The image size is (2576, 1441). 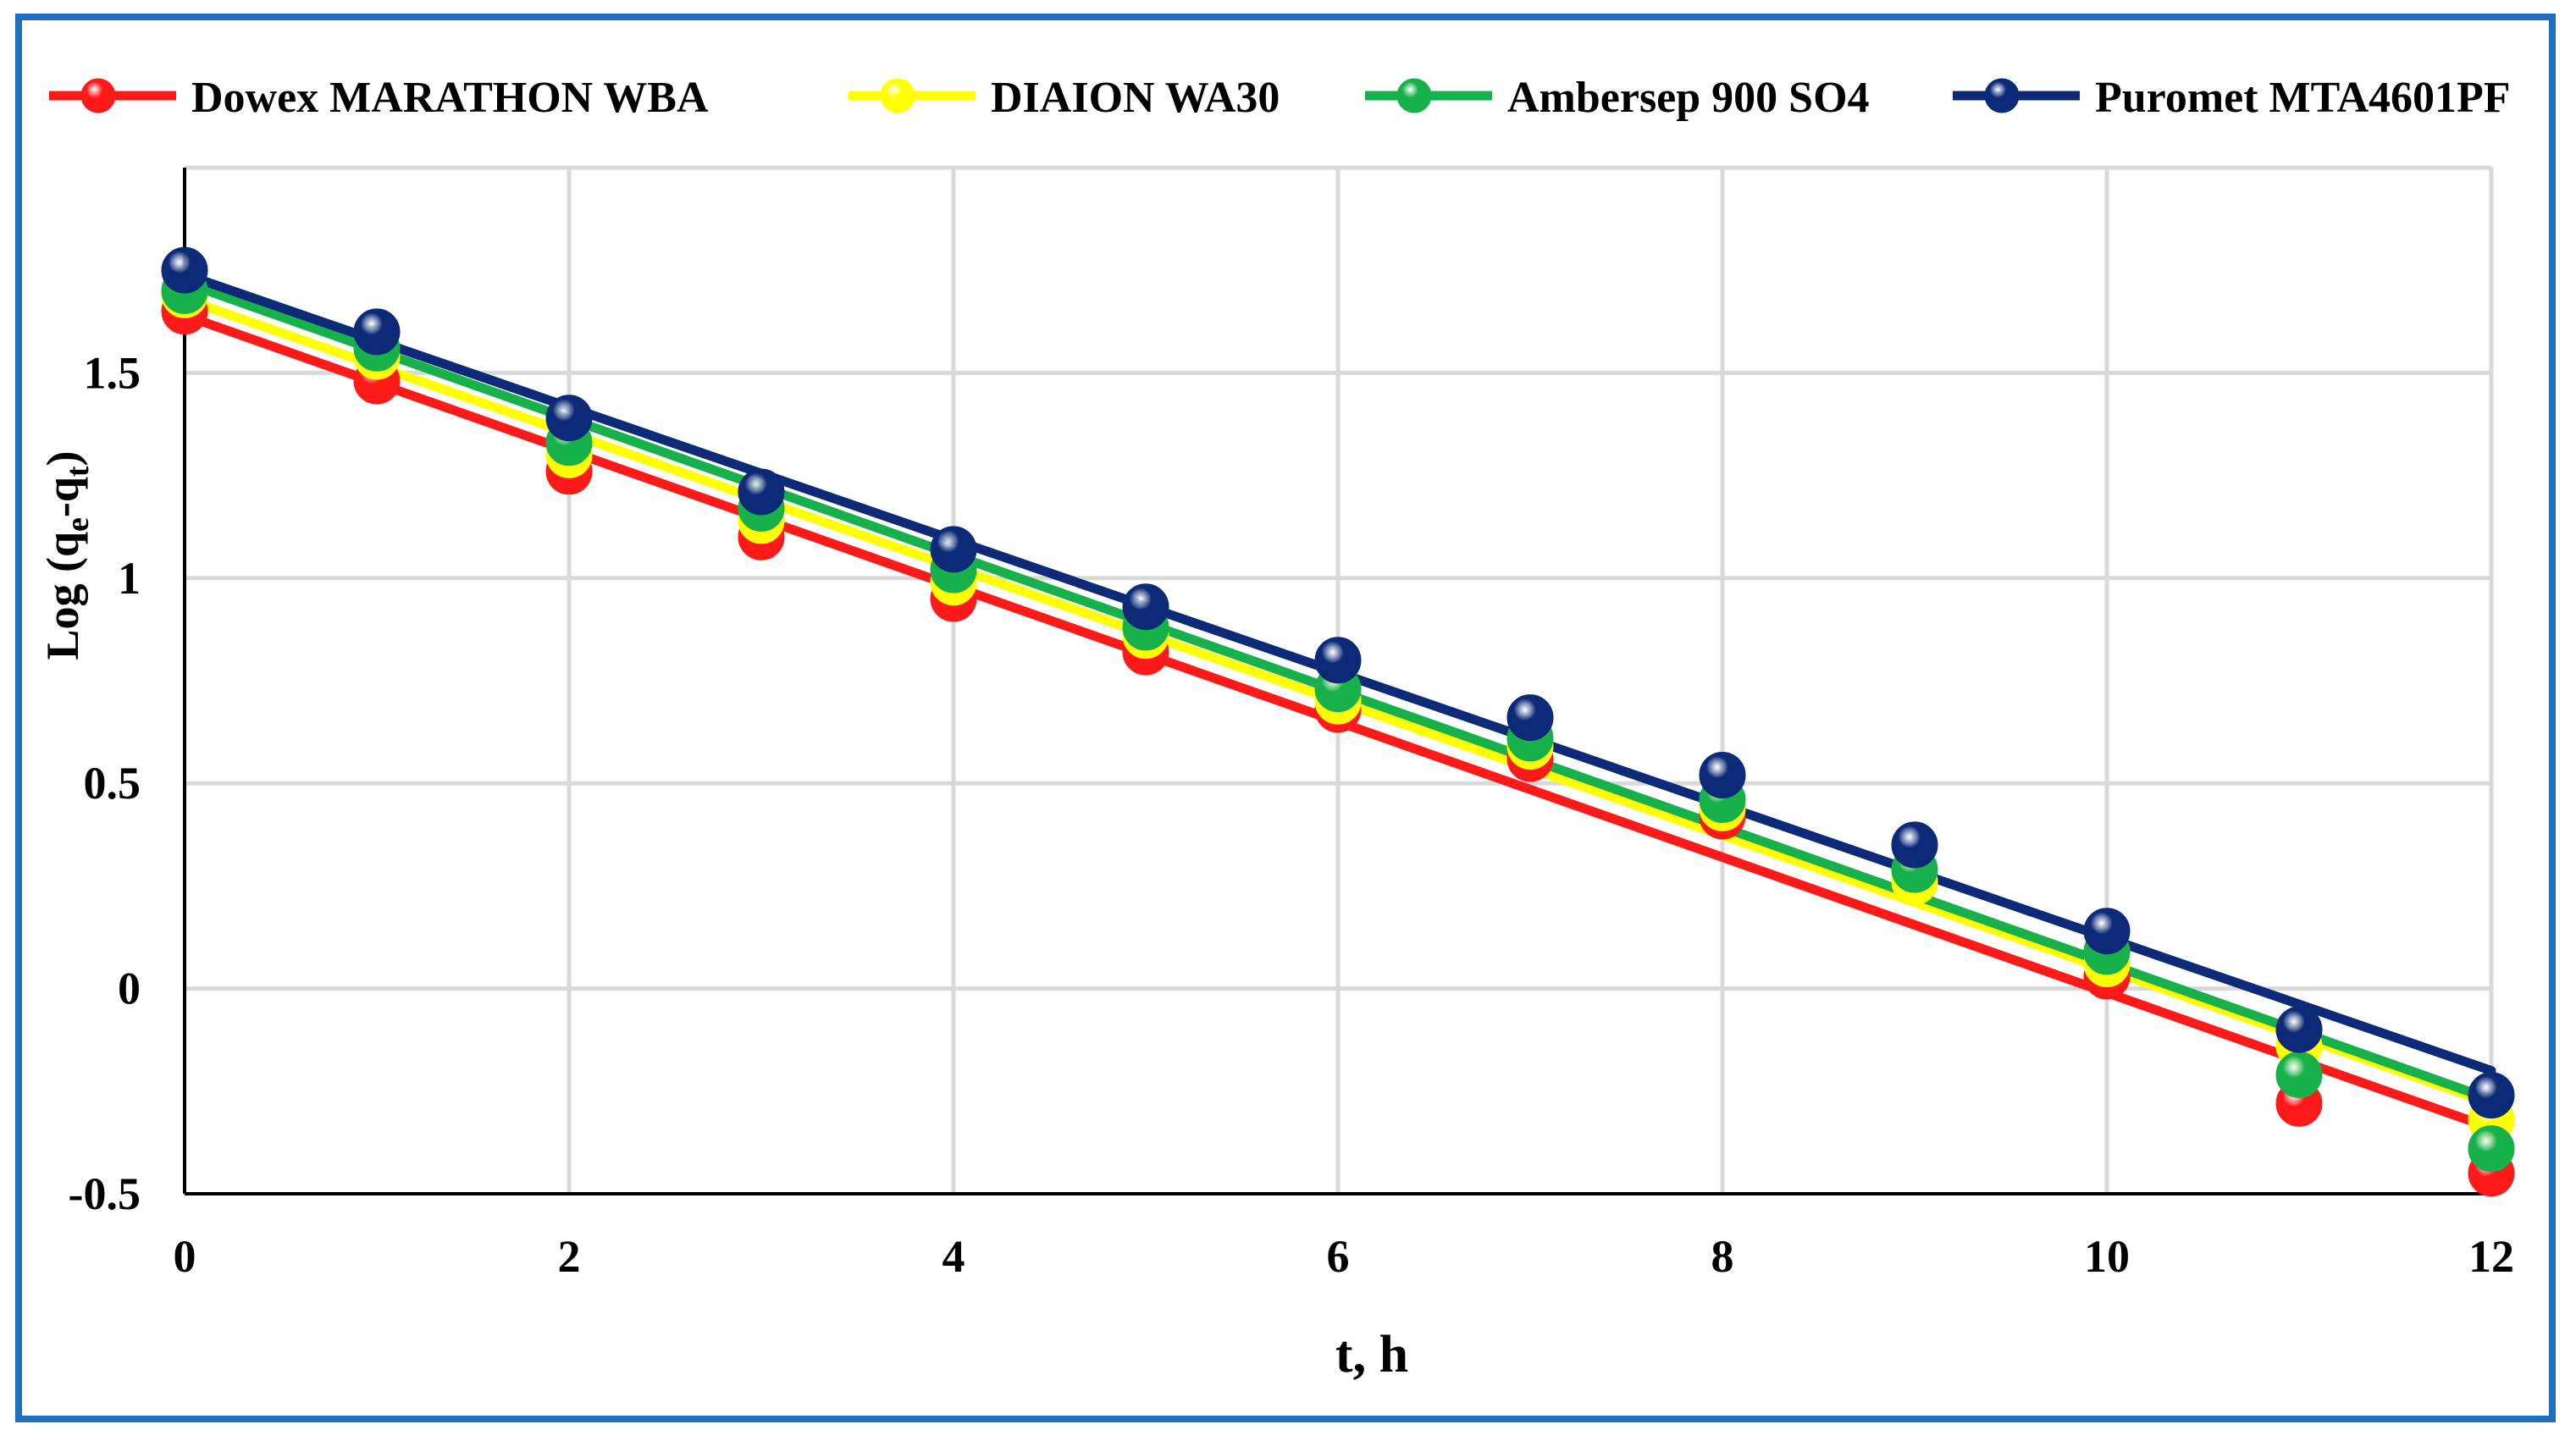 What do you see at coordinates (129, 579) in the screenshot?
I see `y-tick-label: 1` at bounding box center [129, 579].